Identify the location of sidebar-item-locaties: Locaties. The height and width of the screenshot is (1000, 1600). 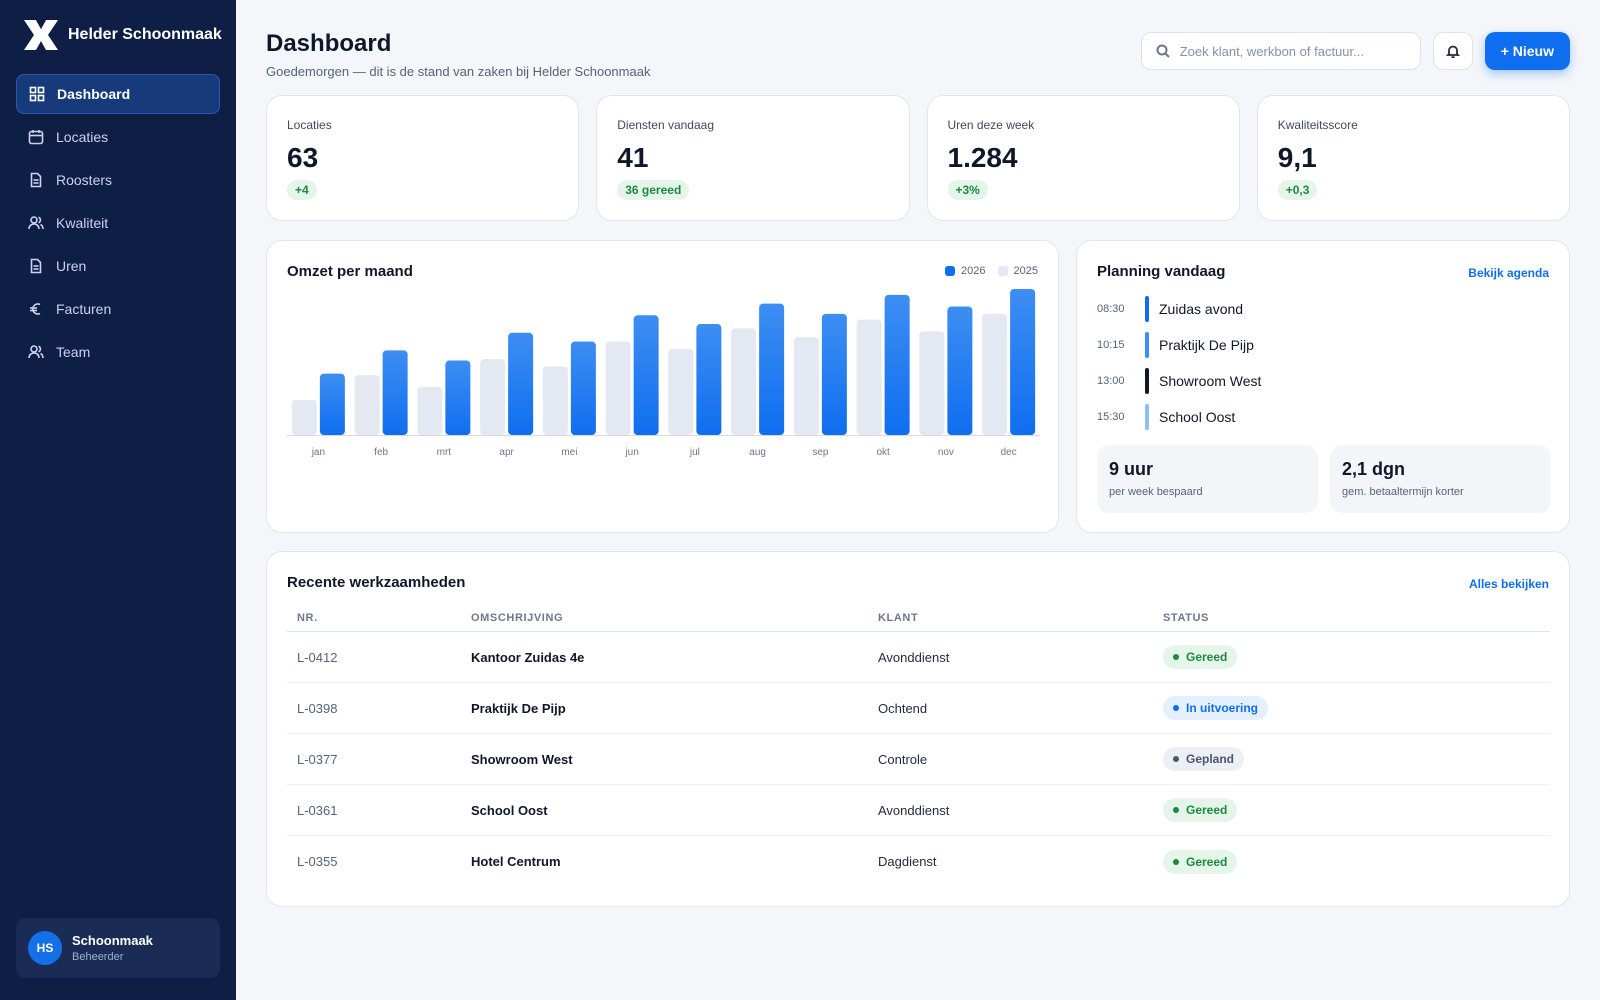
(118, 137).